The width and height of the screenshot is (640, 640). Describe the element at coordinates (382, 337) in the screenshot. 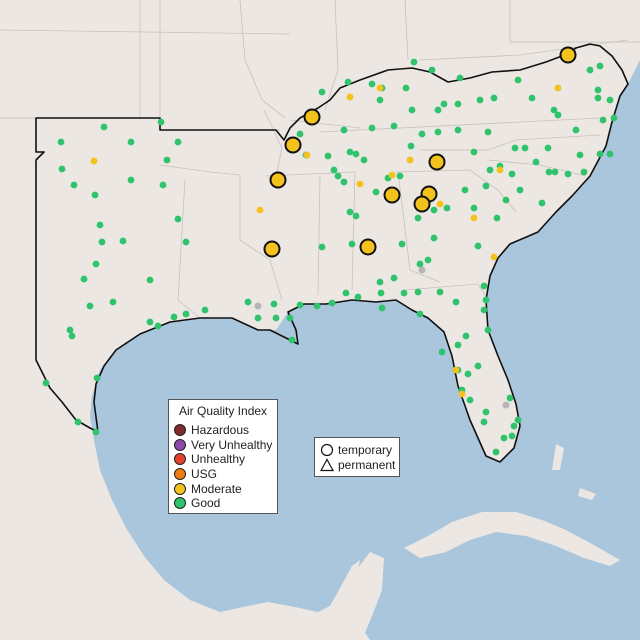

I see `no-data-monitors` at that location.